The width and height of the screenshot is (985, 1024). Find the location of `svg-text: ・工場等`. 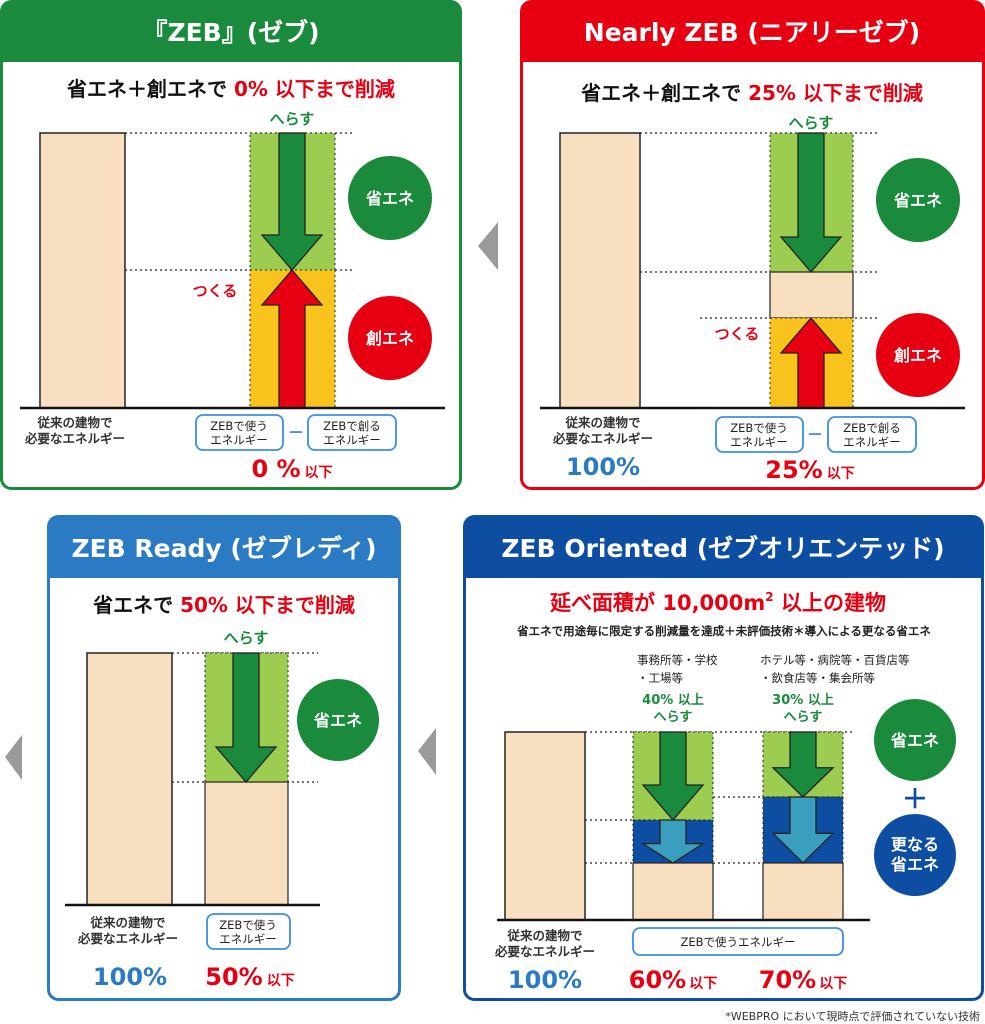

svg-text: ・工場等 is located at coordinates (660, 678).